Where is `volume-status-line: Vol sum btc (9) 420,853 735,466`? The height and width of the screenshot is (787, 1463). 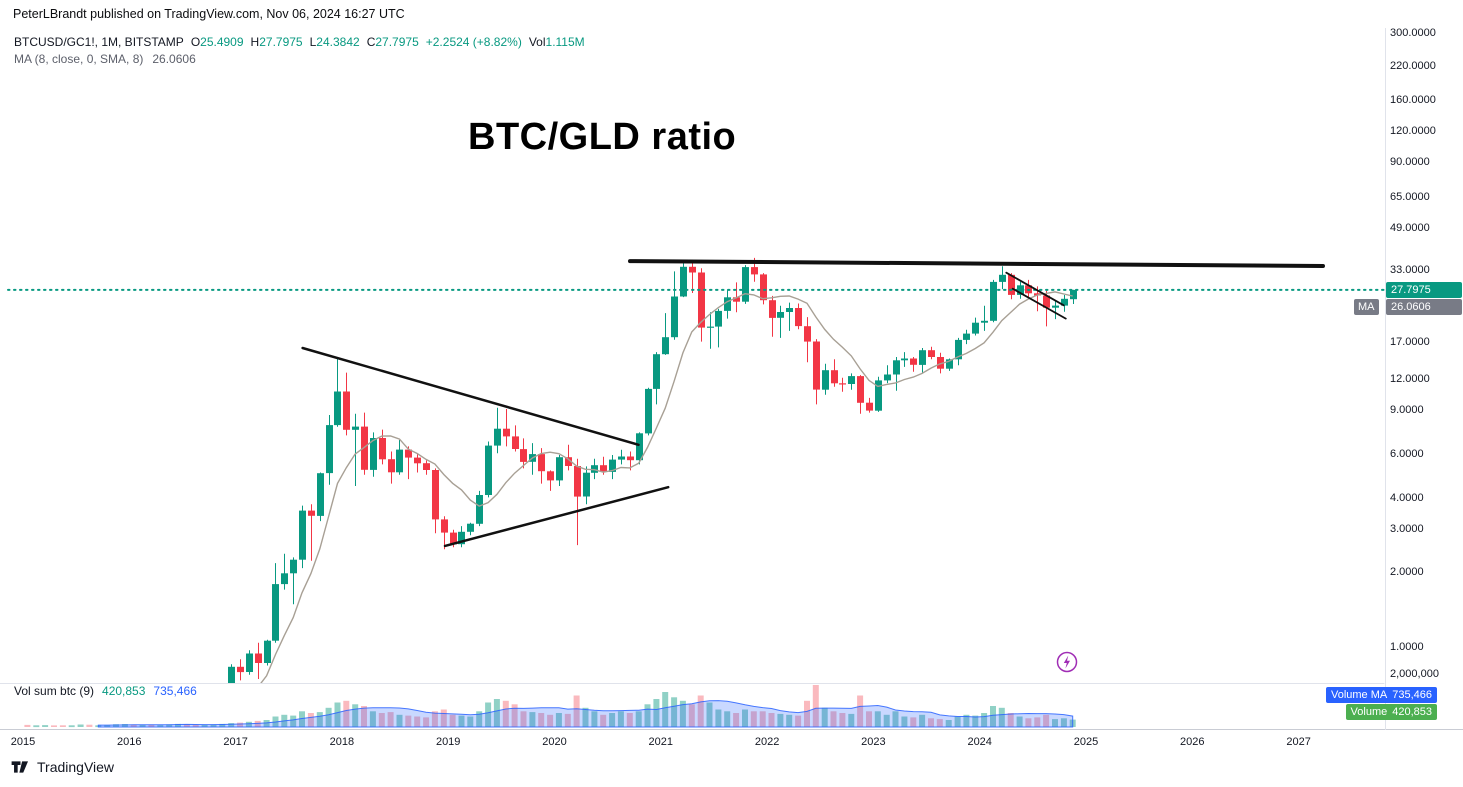
volume-status-line: Vol sum btc (9) 420,853 735,466 is located at coordinates (105, 691).